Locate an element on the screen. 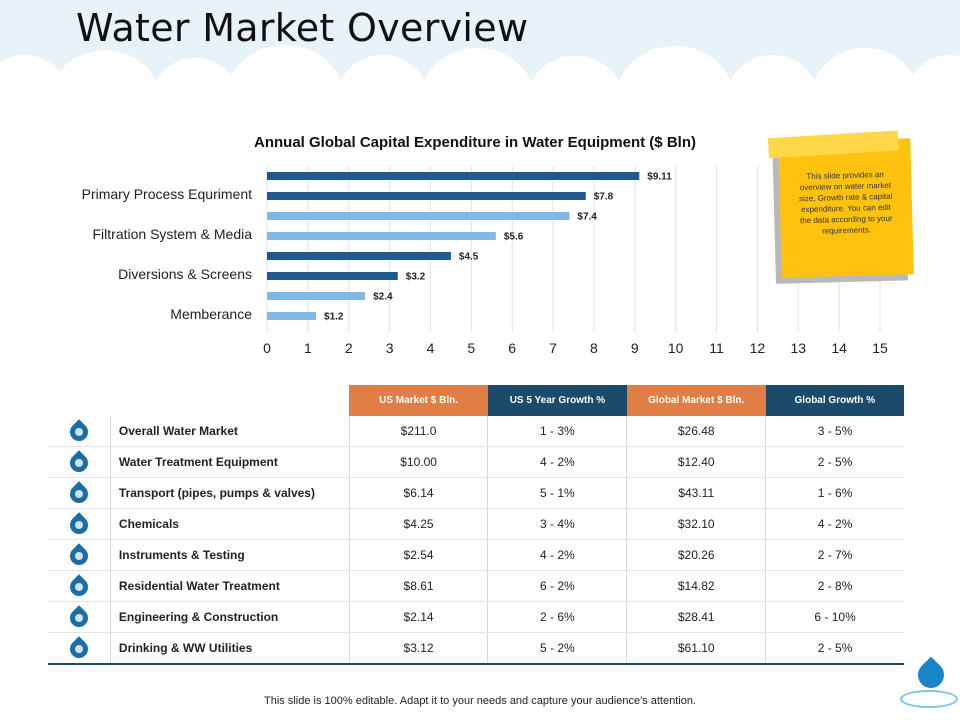  table-cell: $61.10 is located at coordinates (696, 648).